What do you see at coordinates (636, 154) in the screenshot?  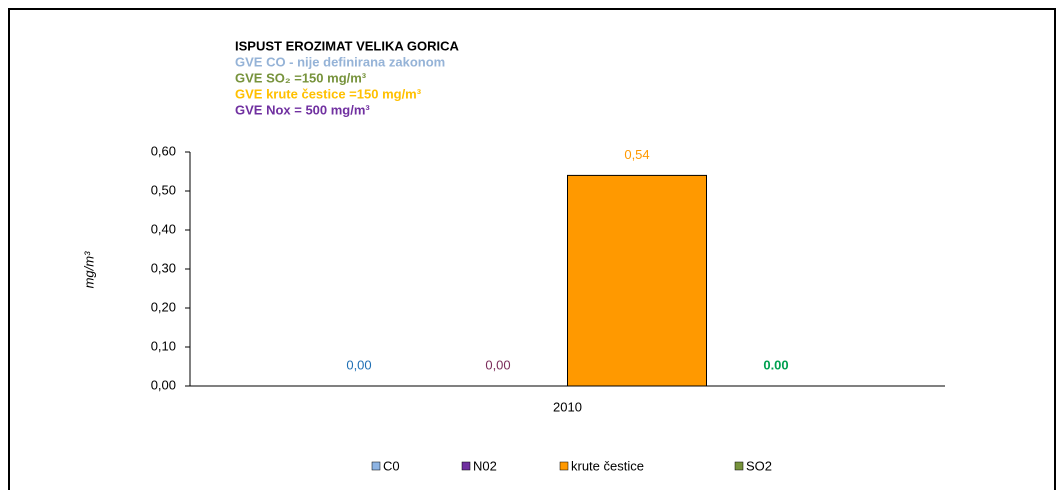 I see `value-label: 0,54` at bounding box center [636, 154].